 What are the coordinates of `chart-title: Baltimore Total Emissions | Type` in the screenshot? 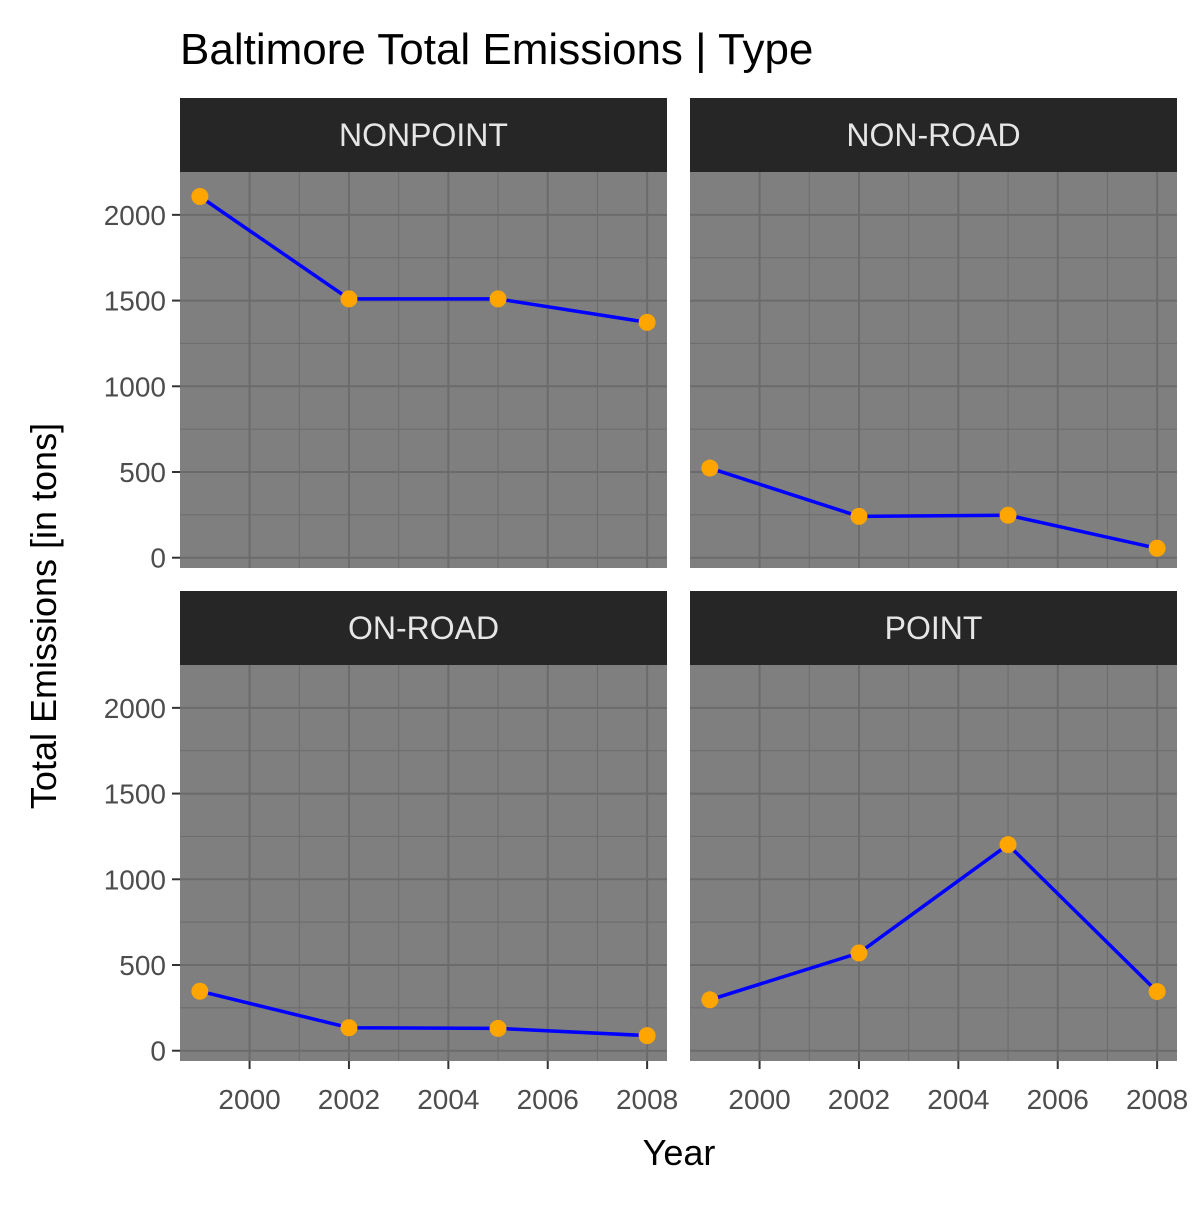 It's located at (496, 49).